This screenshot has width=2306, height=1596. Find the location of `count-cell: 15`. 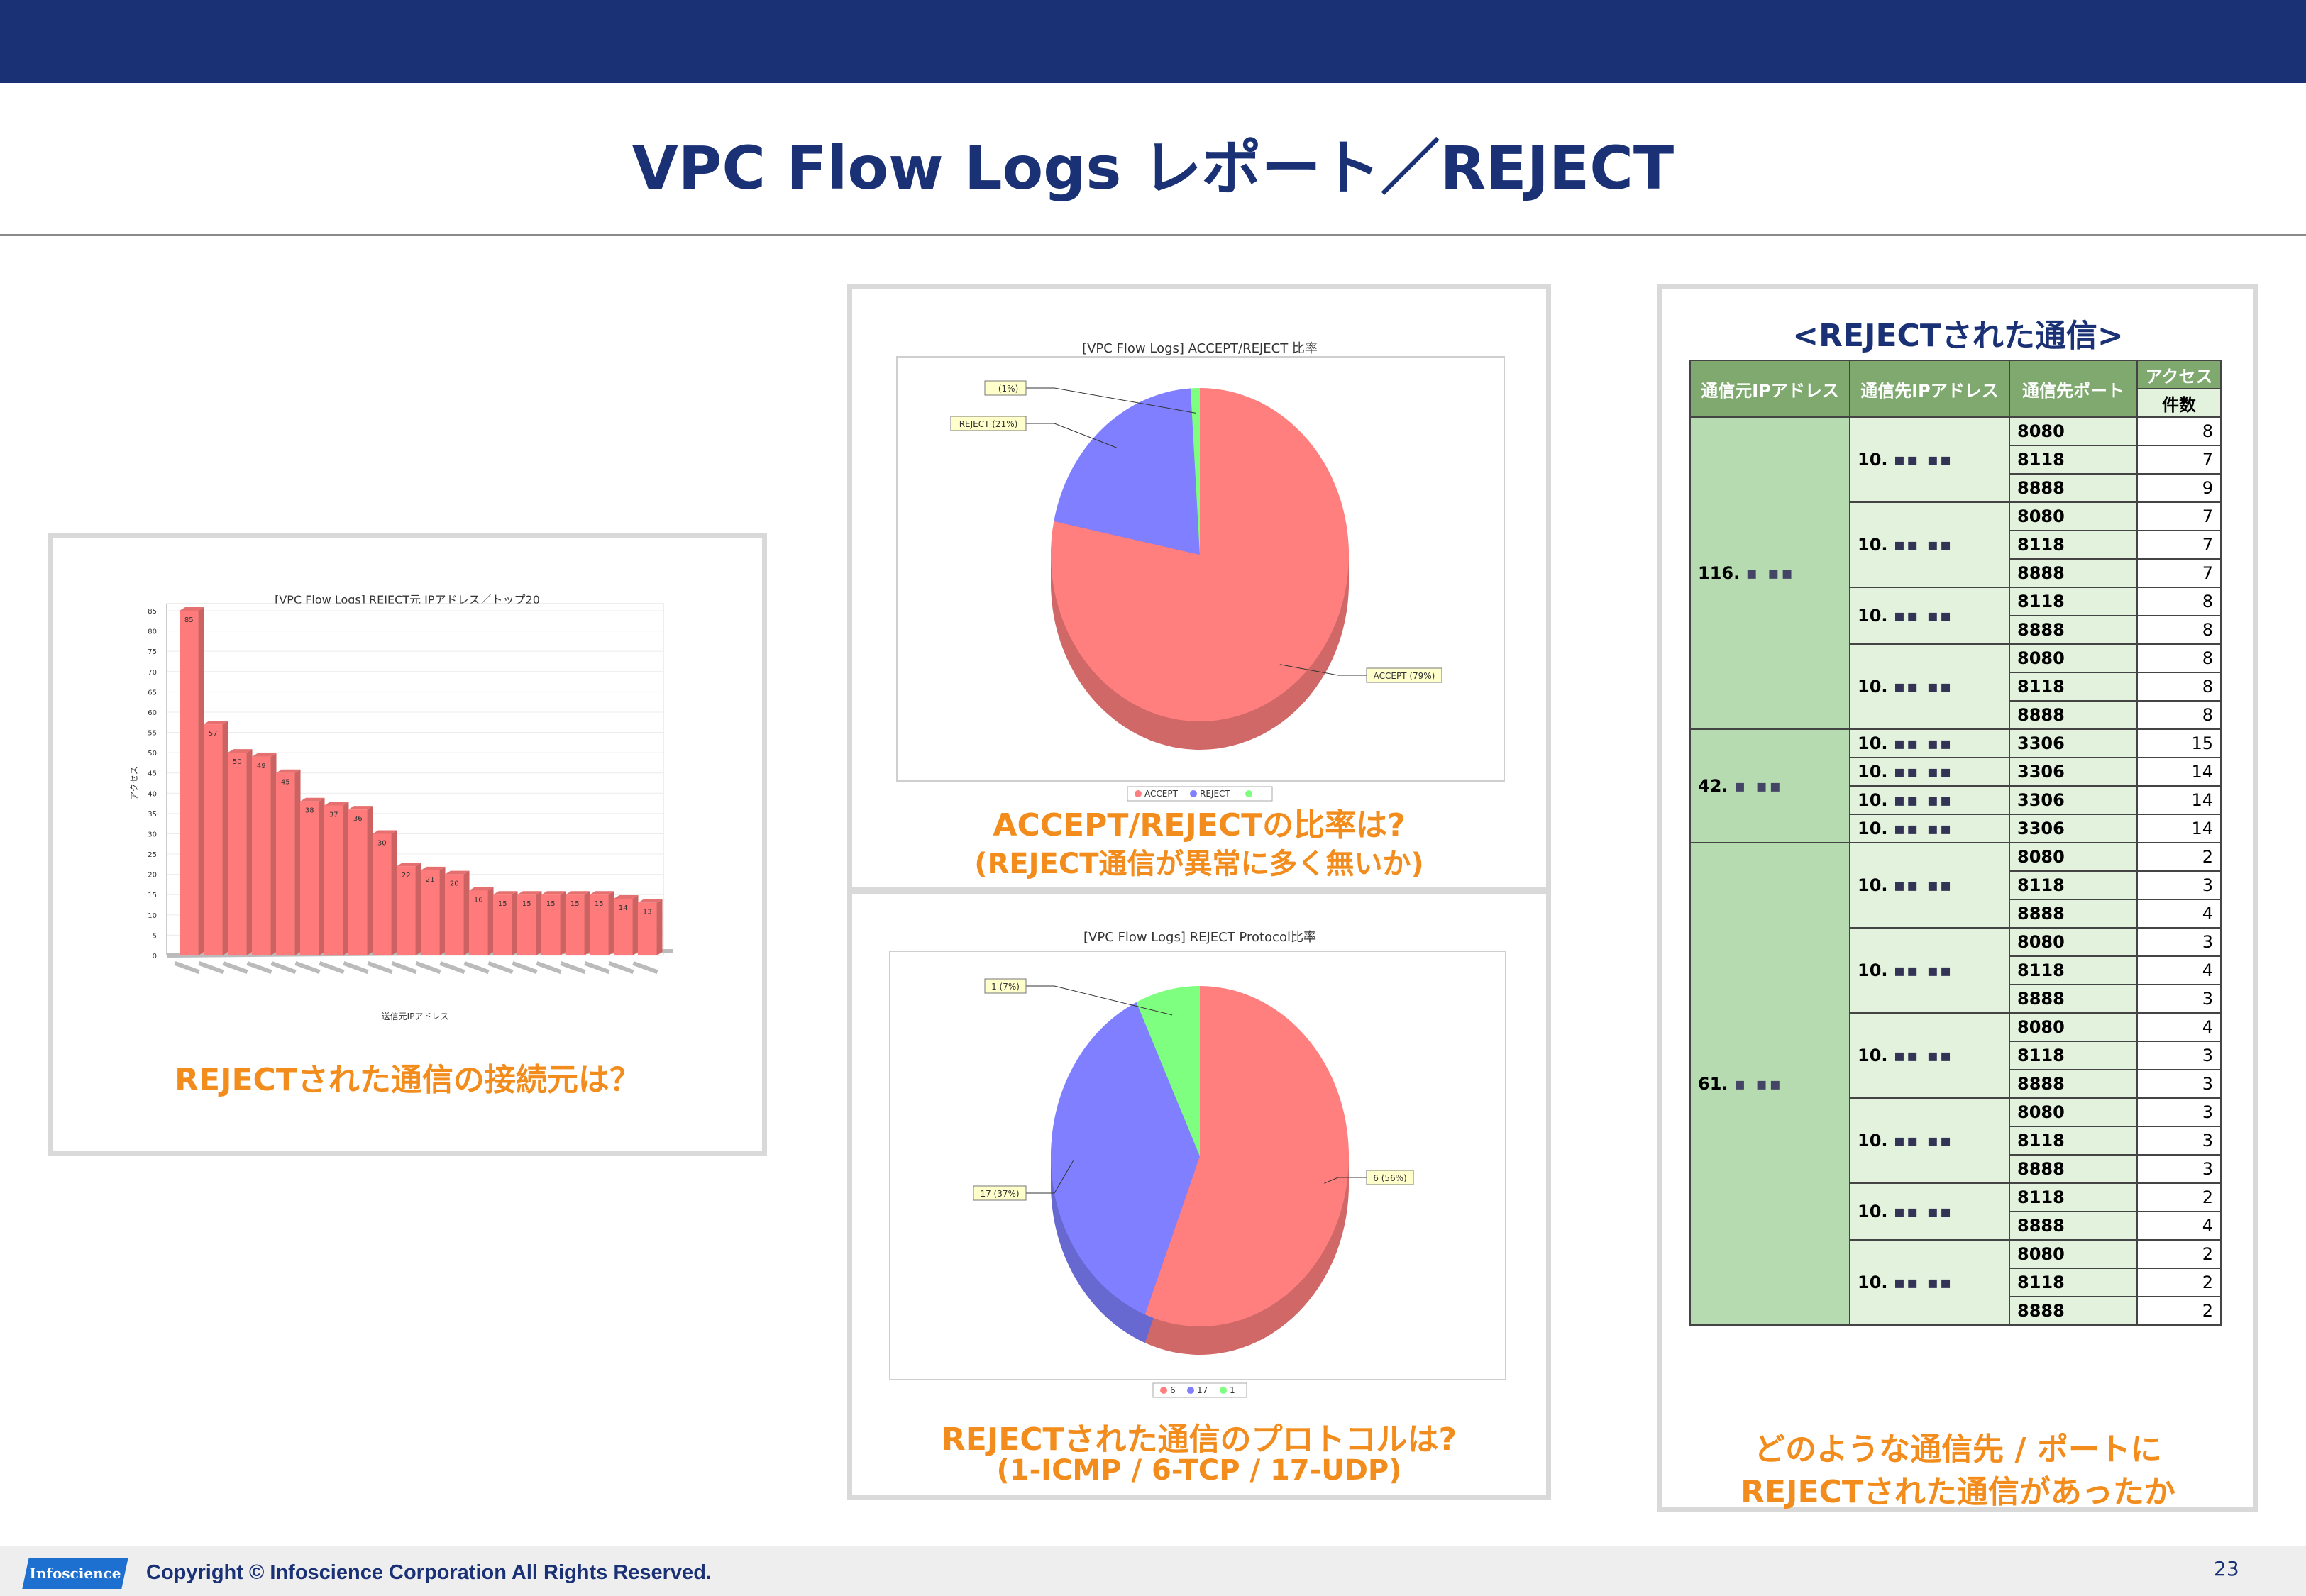

count-cell: 15 is located at coordinates (2179, 743).